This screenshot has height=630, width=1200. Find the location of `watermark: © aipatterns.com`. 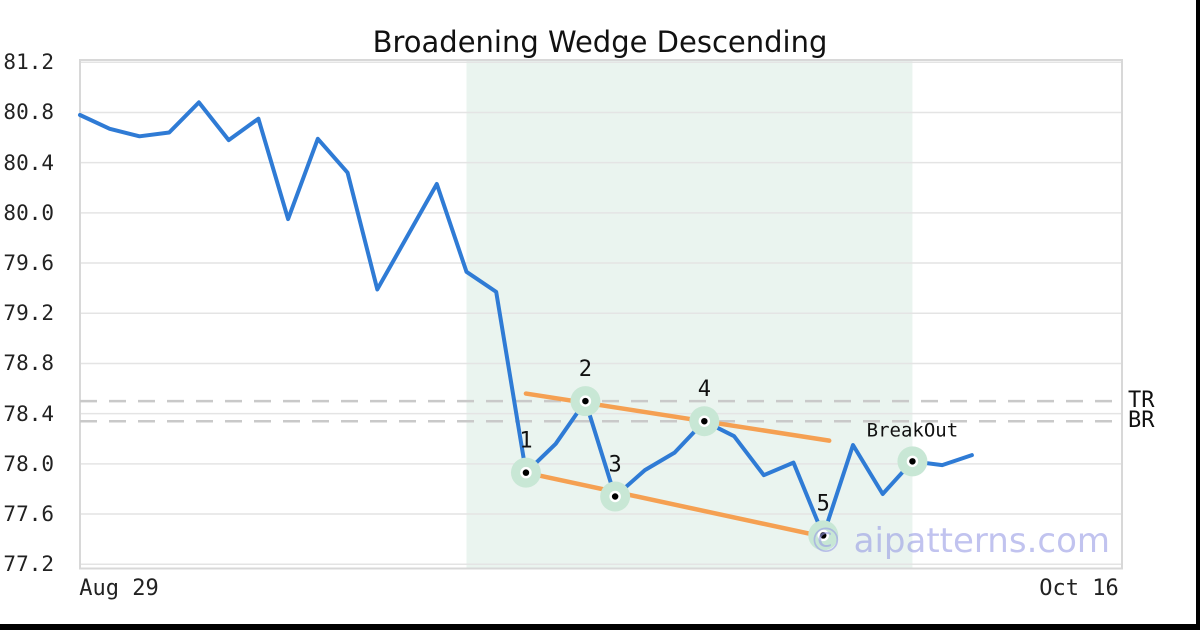

watermark: © aipatterns.com is located at coordinates (959, 541).